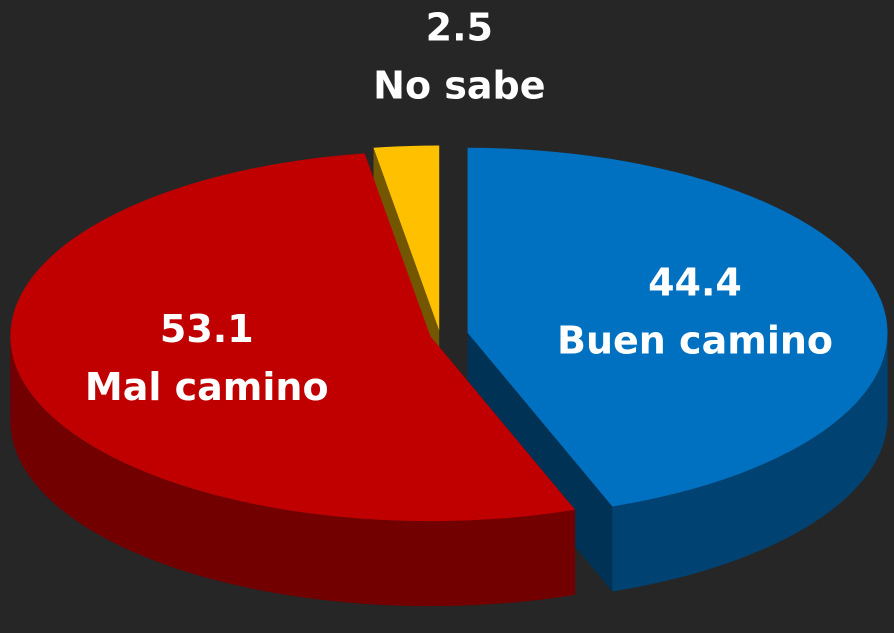 This screenshot has width=894, height=633. What do you see at coordinates (459, 28) in the screenshot?
I see `value-label: 2.5` at bounding box center [459, 28].